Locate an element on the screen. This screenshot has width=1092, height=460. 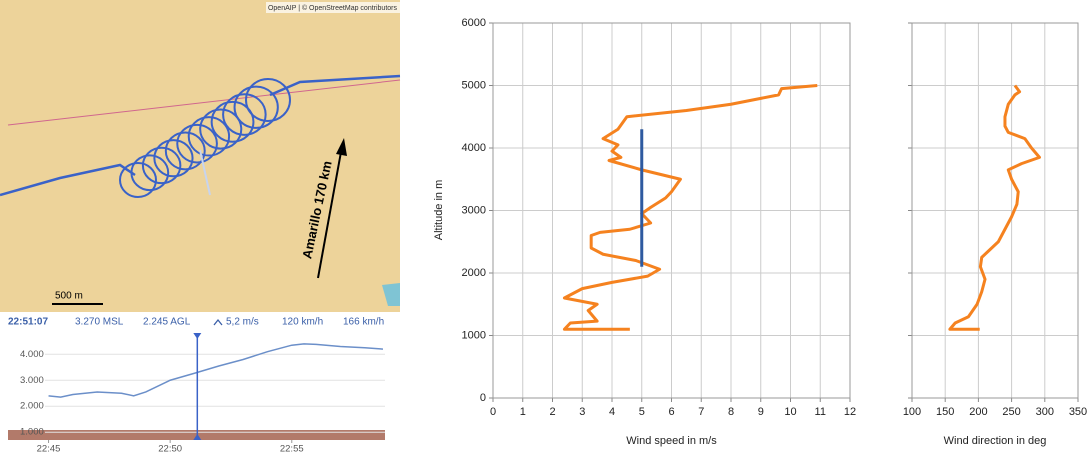
flight-track is located at coordinates (200, 135).